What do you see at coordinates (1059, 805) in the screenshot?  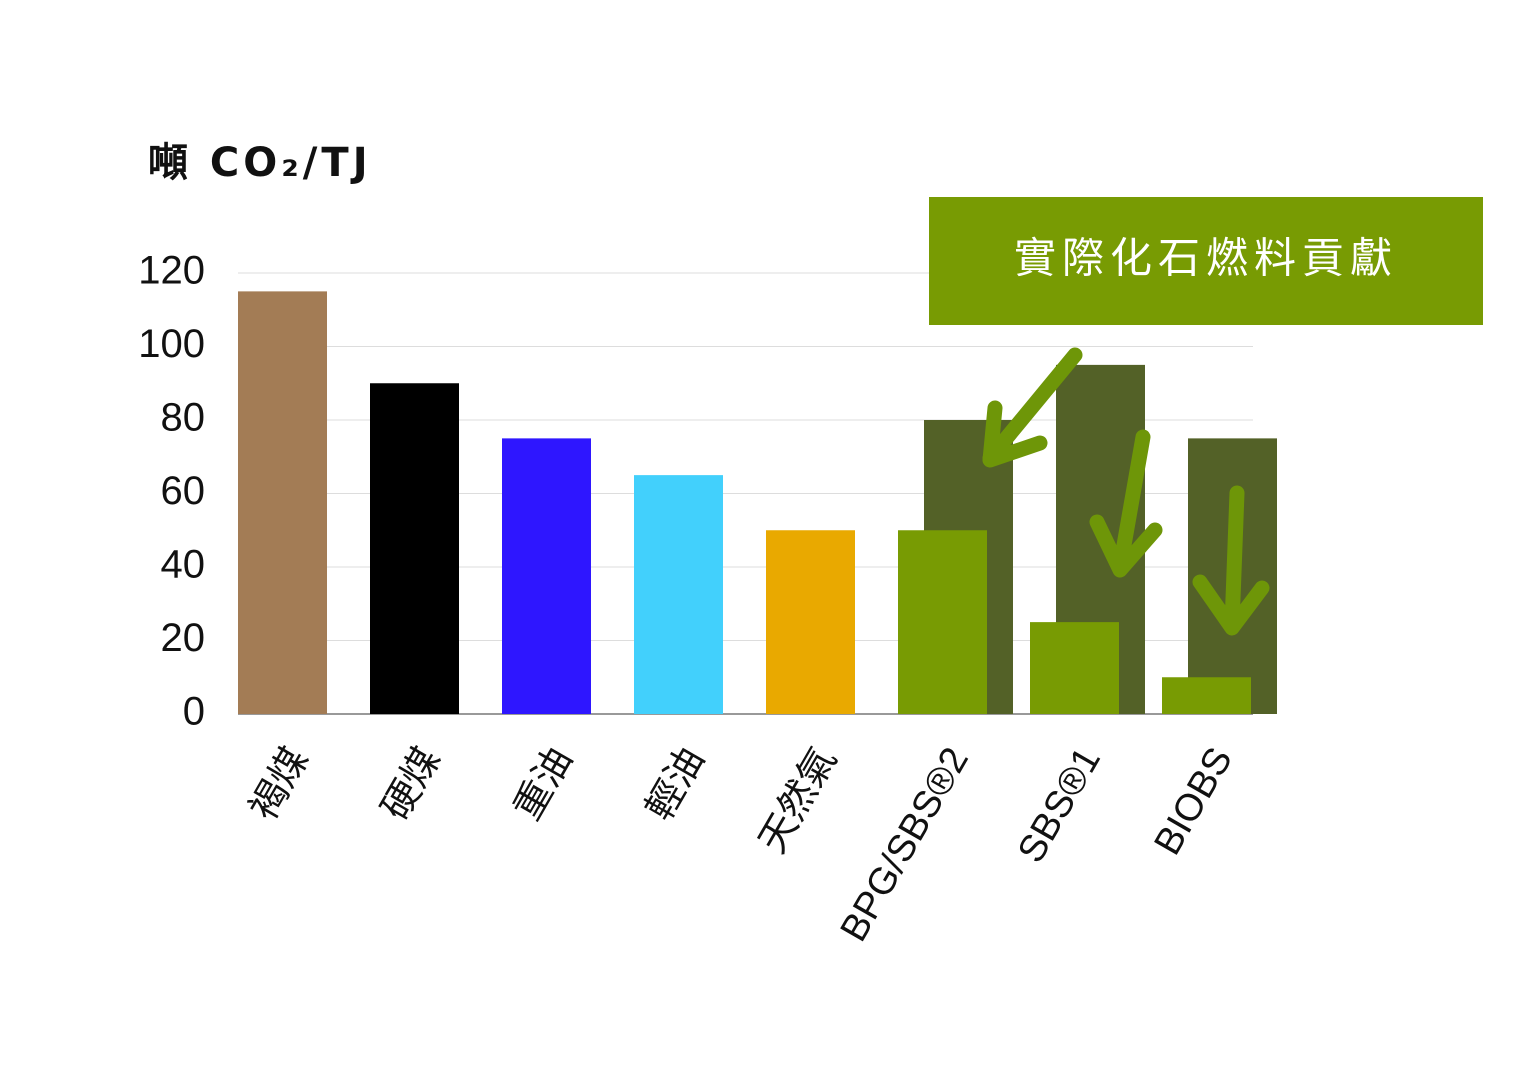 I see `x-tick-label: SBS®1` at bounding box center [1059, 805].